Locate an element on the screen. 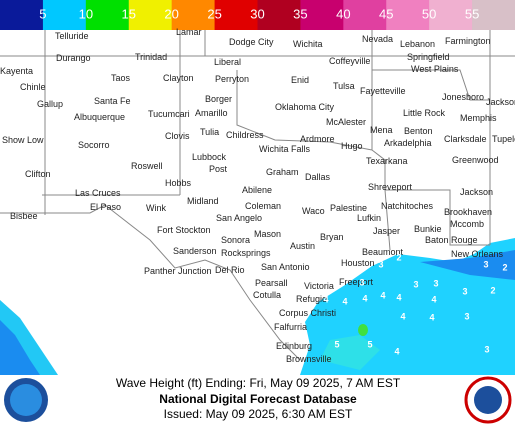 This screenshot has width=515, height=427. city-label: Arkadelphia is located at coordinates (408, 143).